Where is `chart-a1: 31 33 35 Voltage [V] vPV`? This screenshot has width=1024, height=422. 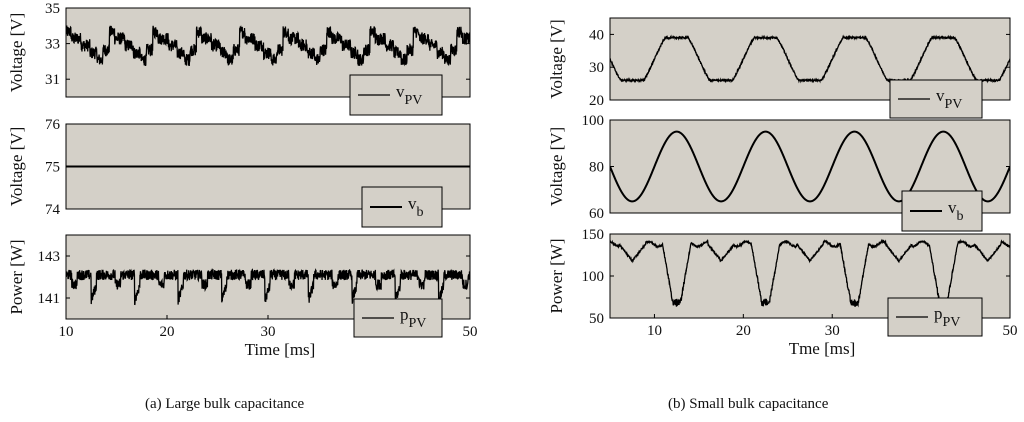
chart-a1: 31 33 35 Voltage [V] vPV is located at coordinates (239, 58).